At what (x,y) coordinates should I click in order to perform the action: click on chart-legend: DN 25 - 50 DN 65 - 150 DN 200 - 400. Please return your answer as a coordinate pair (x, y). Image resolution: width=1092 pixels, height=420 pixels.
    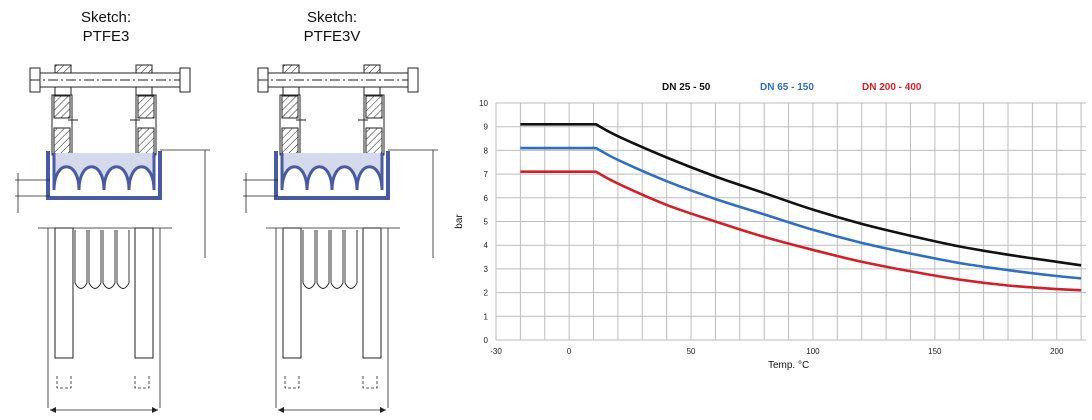
    Looking at the image, I should click on (792, 87).